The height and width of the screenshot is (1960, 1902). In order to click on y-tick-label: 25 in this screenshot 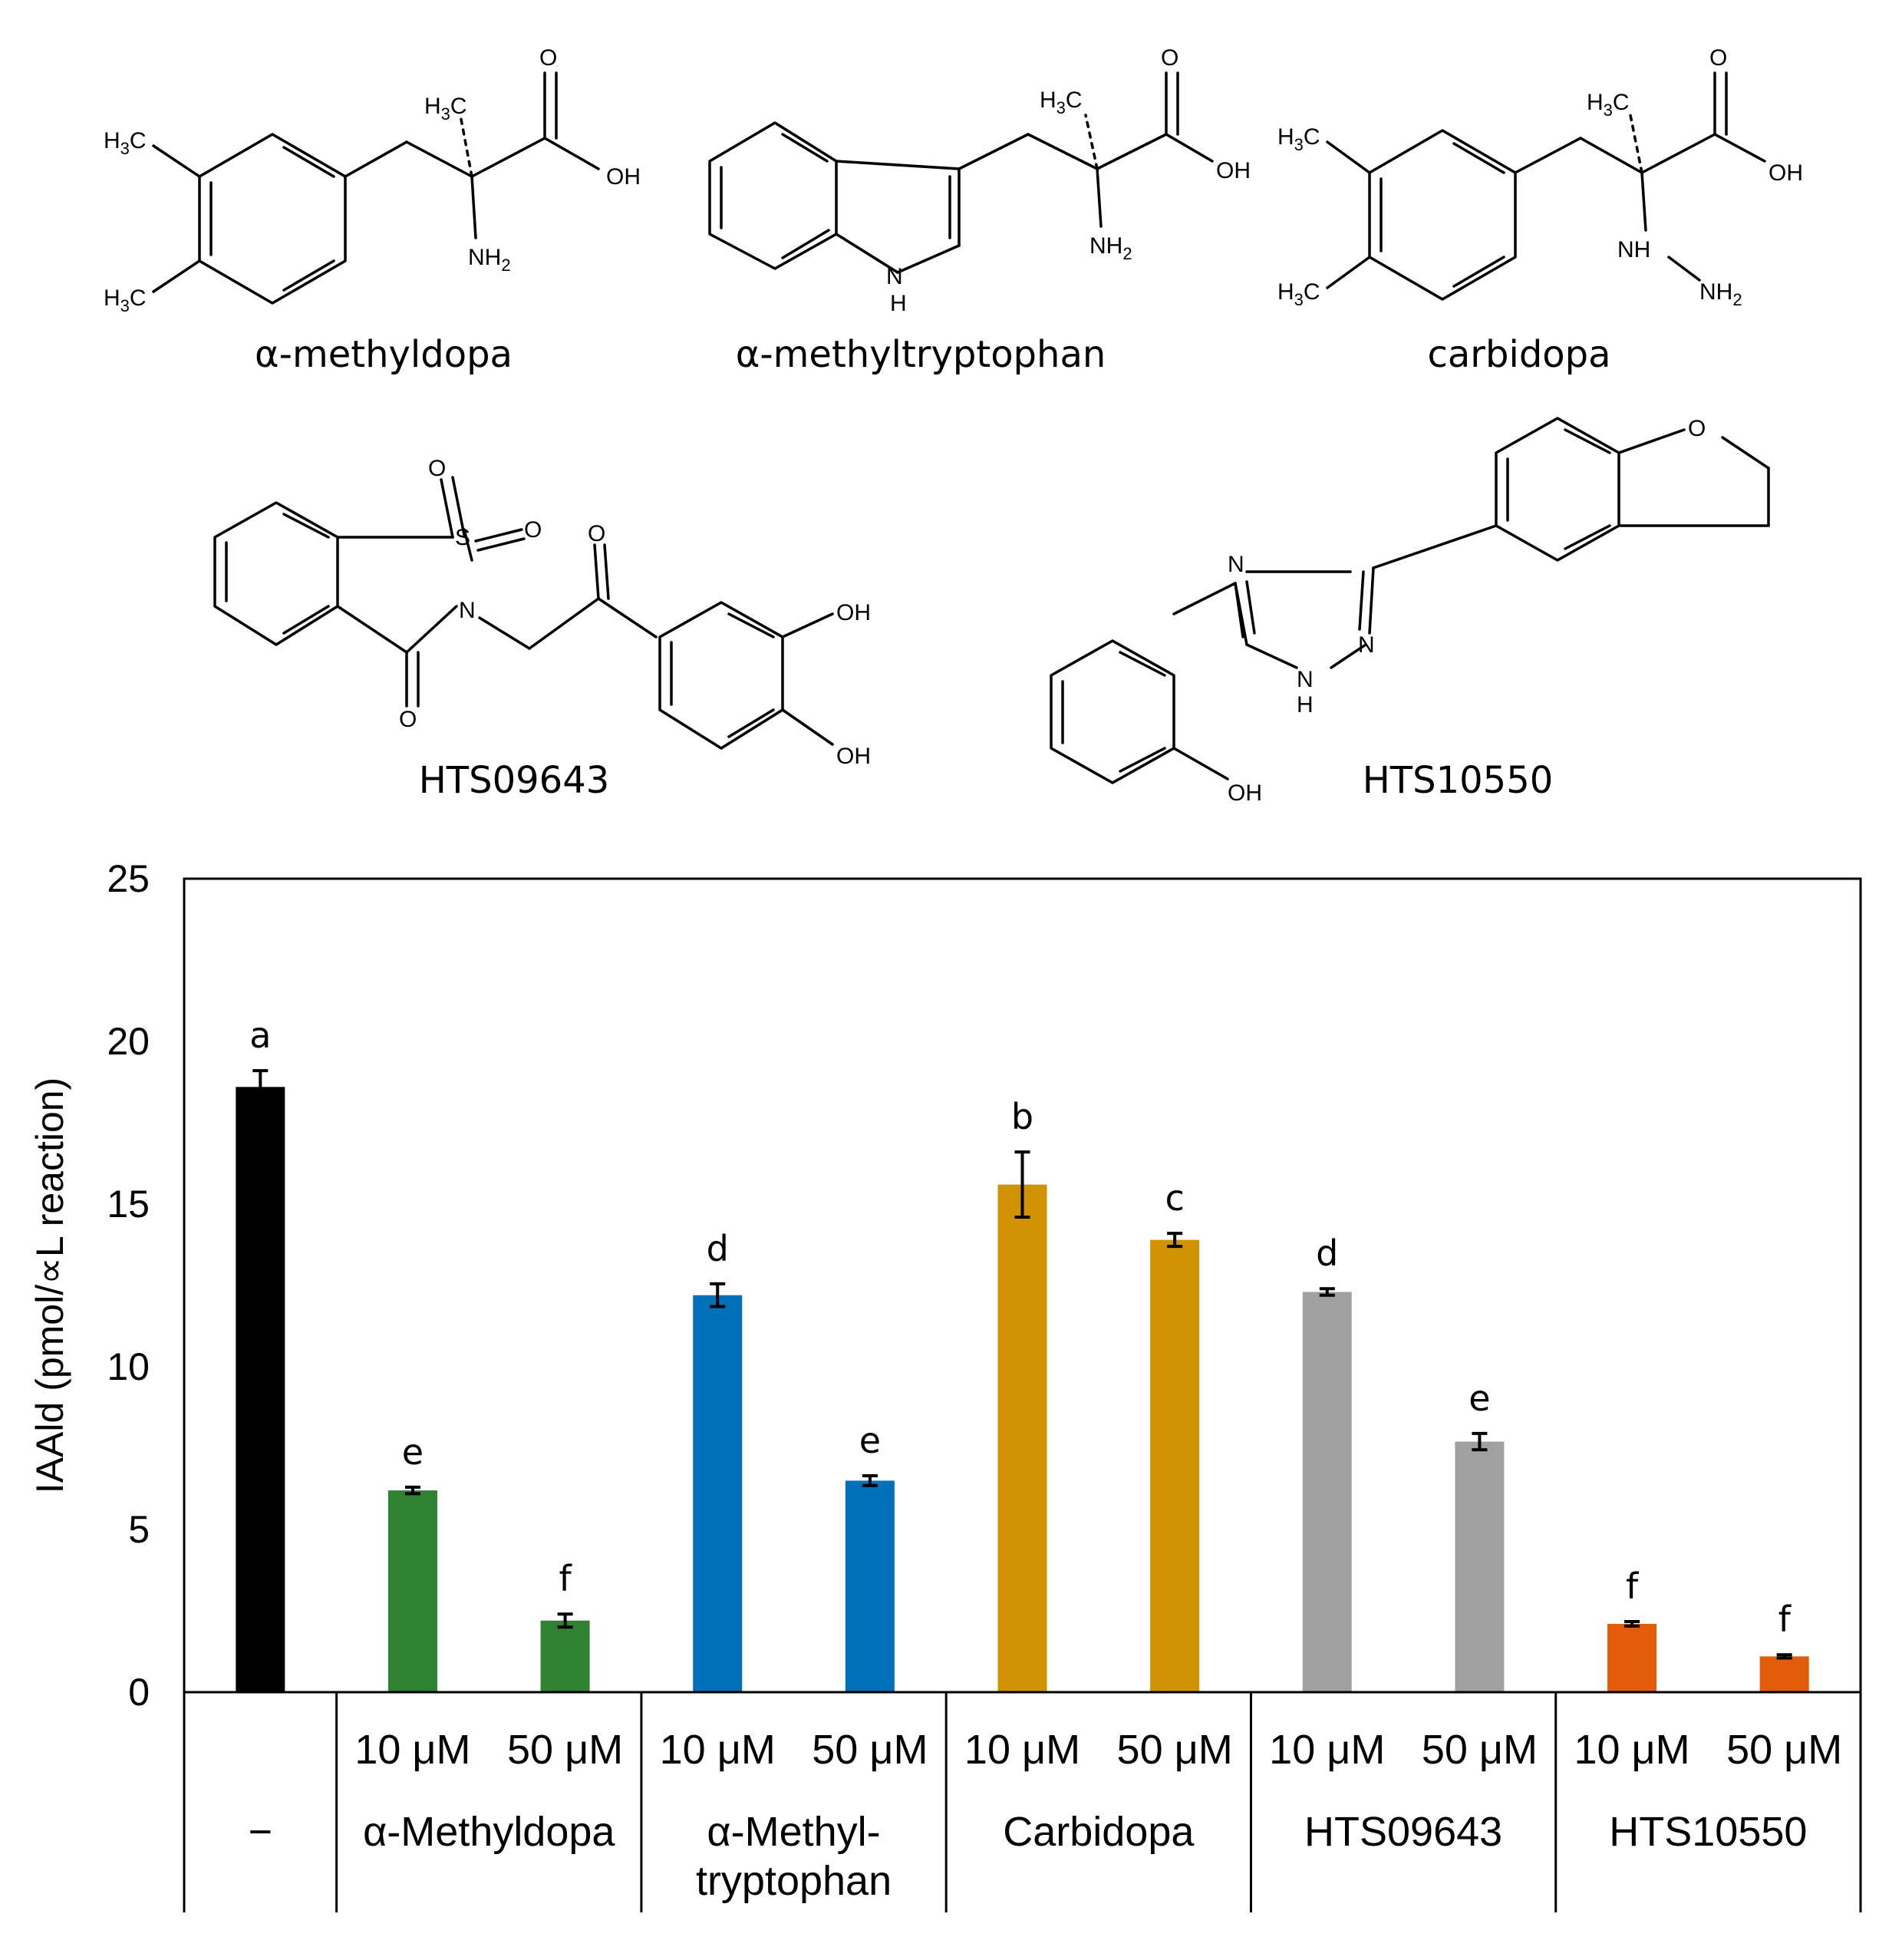, I will do `click(128, 878)`.